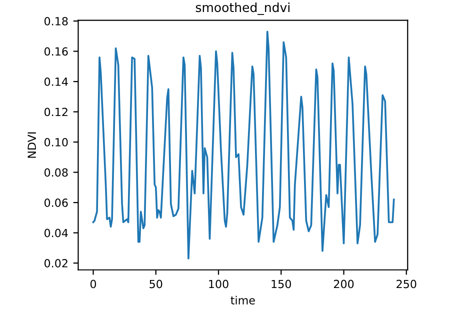 The width and height of the screenshot is (474, 312). What do you see at coordinates (218, 284) in the screenshot?
I see `x-tick-label: 100` at bounding box center [218, 284].